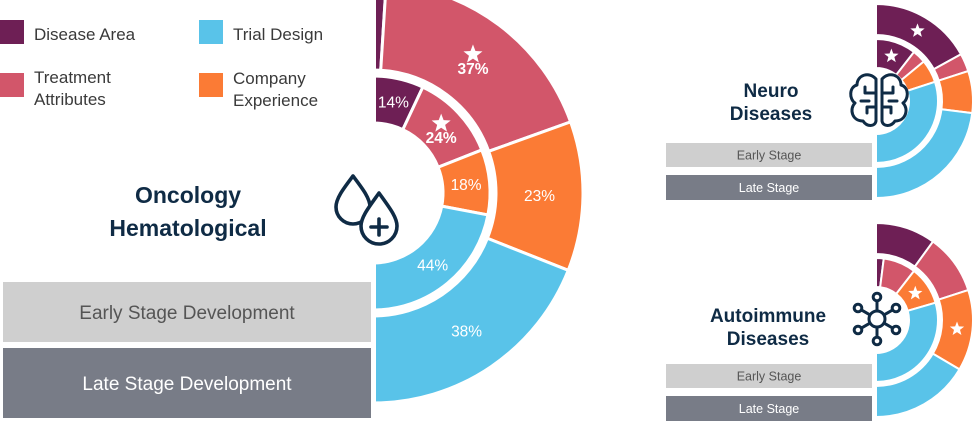  What do you see at coordinates (72, 77) in the screenshot?
I see `legend-label-treatment-attributes: Treatment` at bounding box center [72, 77].